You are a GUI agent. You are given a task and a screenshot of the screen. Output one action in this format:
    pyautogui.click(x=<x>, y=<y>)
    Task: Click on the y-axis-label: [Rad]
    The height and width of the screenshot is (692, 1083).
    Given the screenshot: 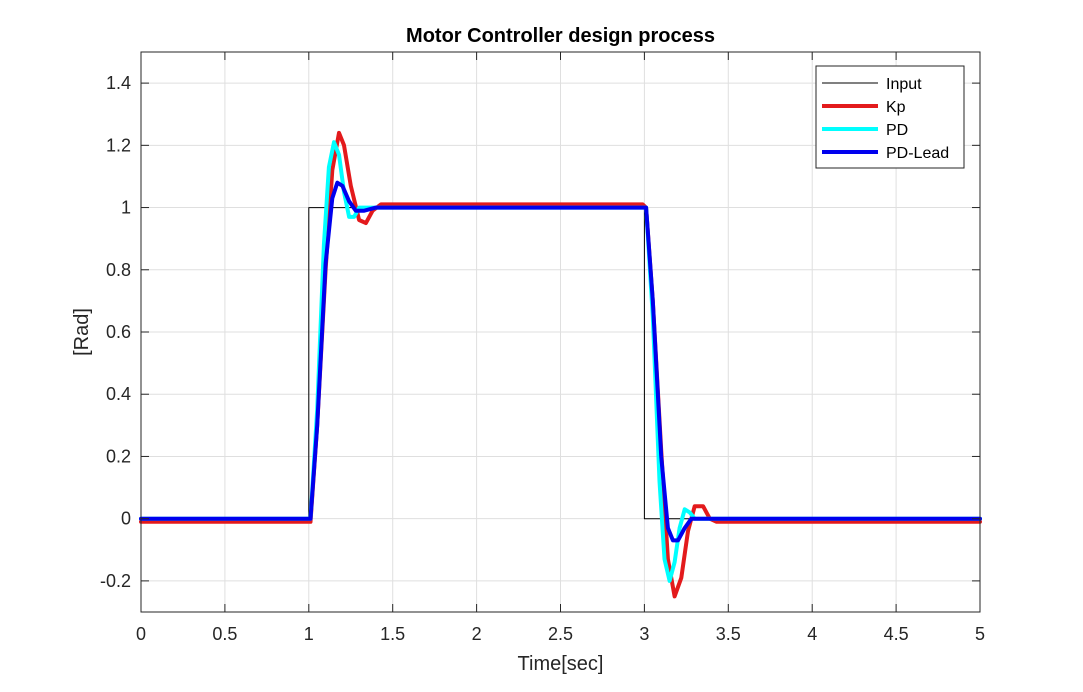 What is the action you would take?
    pyautogui.click(x=82, y=332)
    